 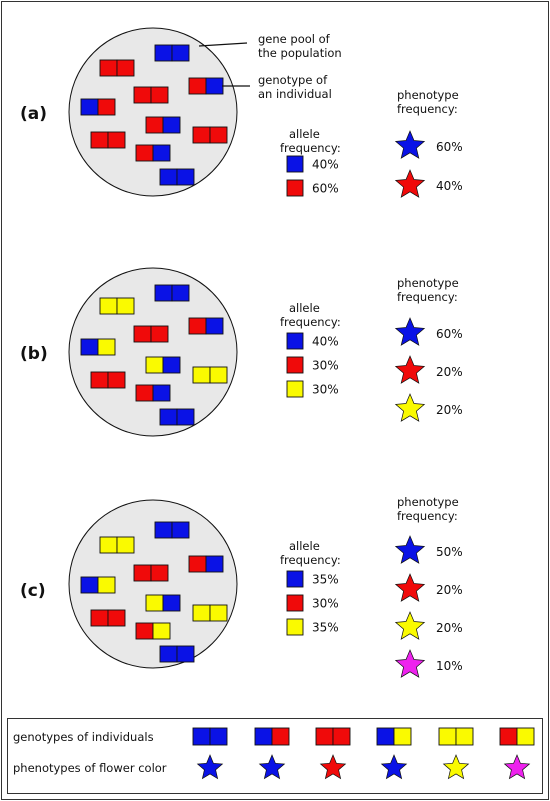 I want to click on phenotype-title-line1: phenotype, so click(x=428, y=283).